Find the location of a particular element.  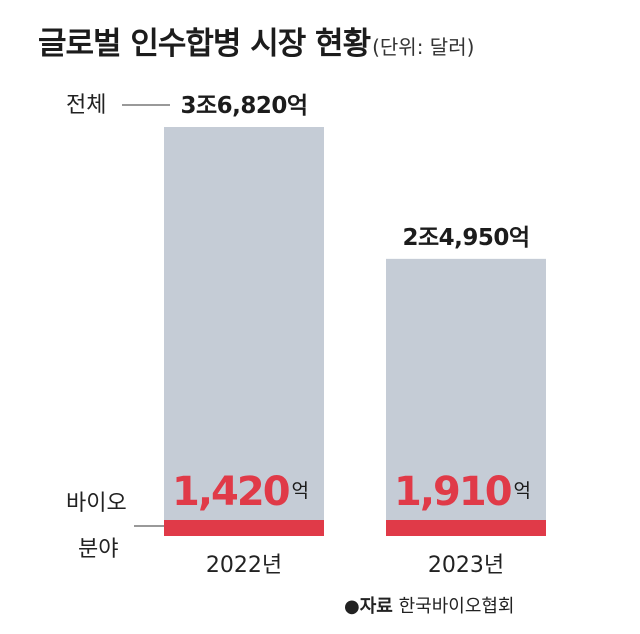

total-value-label: 3조6,820억 is located at coordinates (243, 106).